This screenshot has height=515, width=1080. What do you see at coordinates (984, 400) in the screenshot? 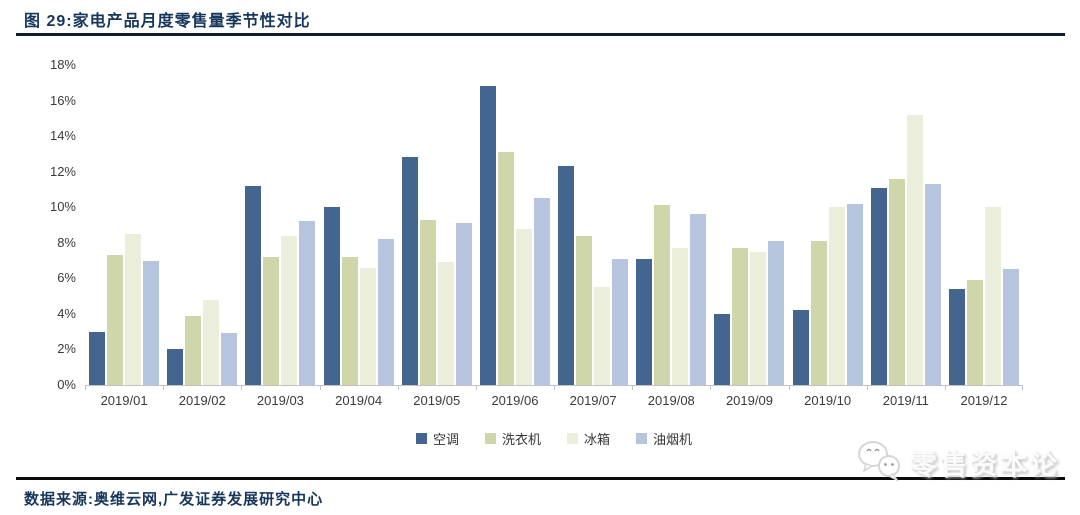
I see `x-tick-label: 2019/12` at bounding box center [984, 400].